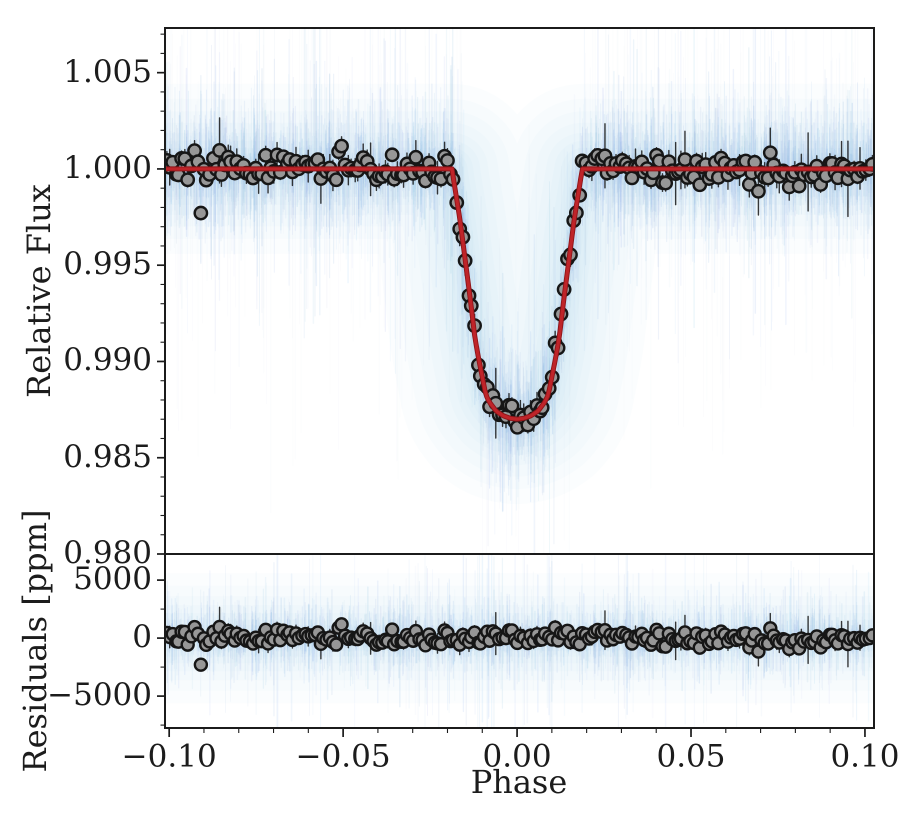 The image size is (924, 818). Describe the element at coordinates (519, 782) in the screenshot. I see `phase-axis-title: Phase` at that location.